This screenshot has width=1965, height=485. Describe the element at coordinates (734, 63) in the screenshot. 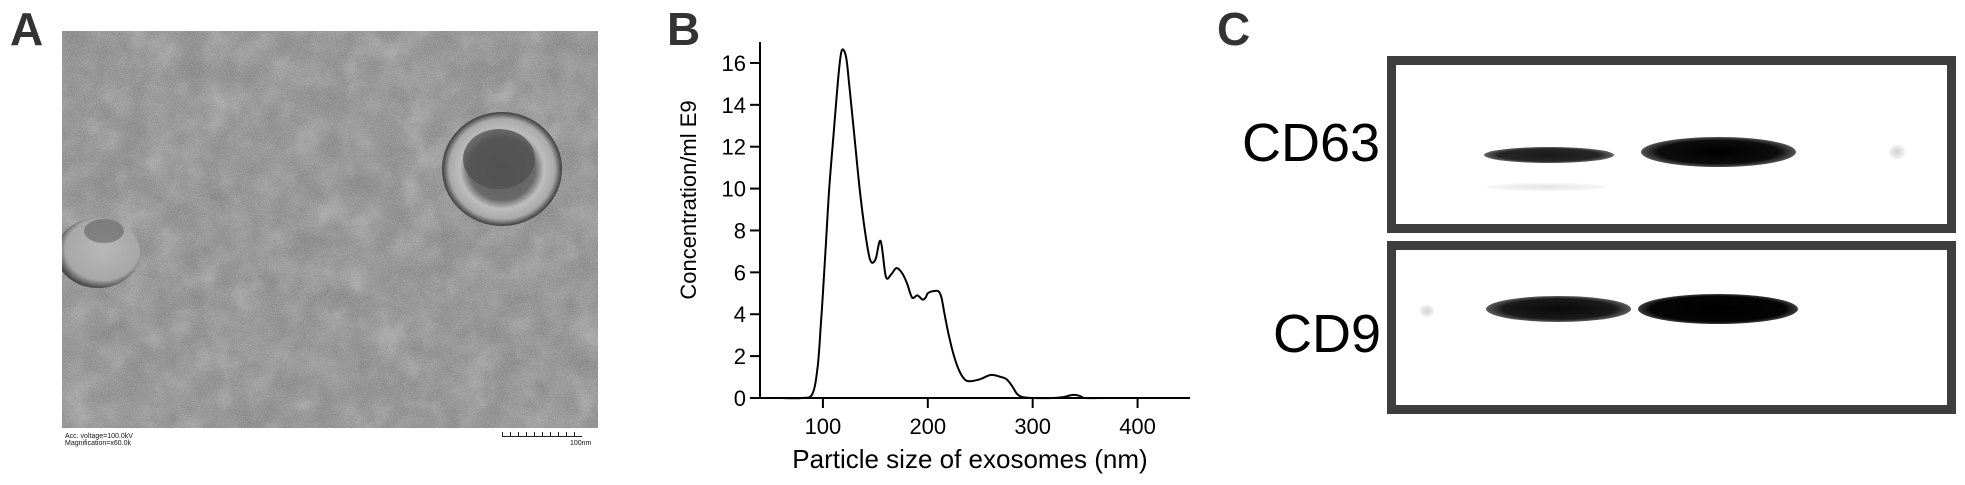

I see `y-tick-label: 16` at that location.